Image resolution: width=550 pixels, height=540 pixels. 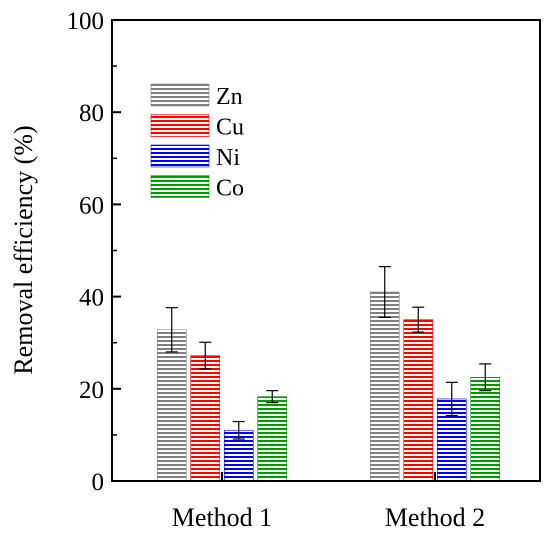 What do you see at coordinates (86, 21) in the screenshot?
I see `y-tick-label: 100` at bounding box center [86, 21].